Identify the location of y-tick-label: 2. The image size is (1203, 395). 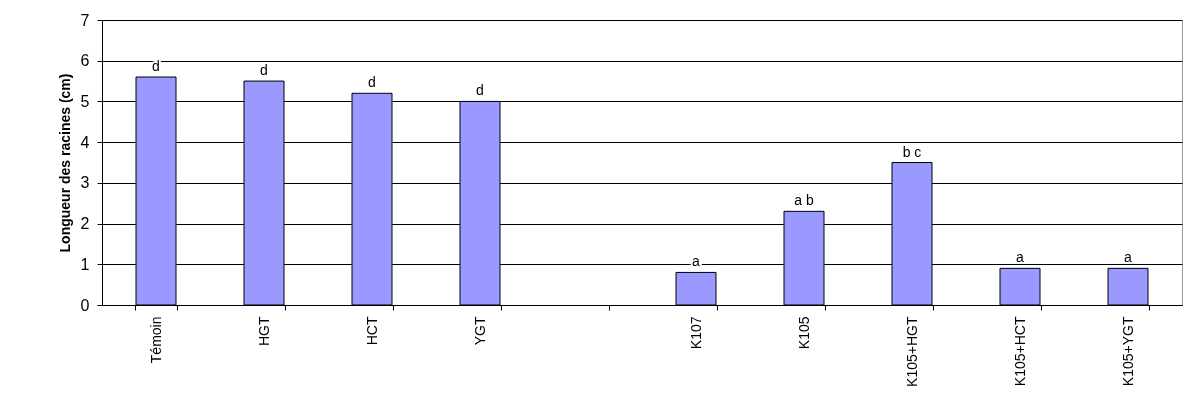
(85, 224).